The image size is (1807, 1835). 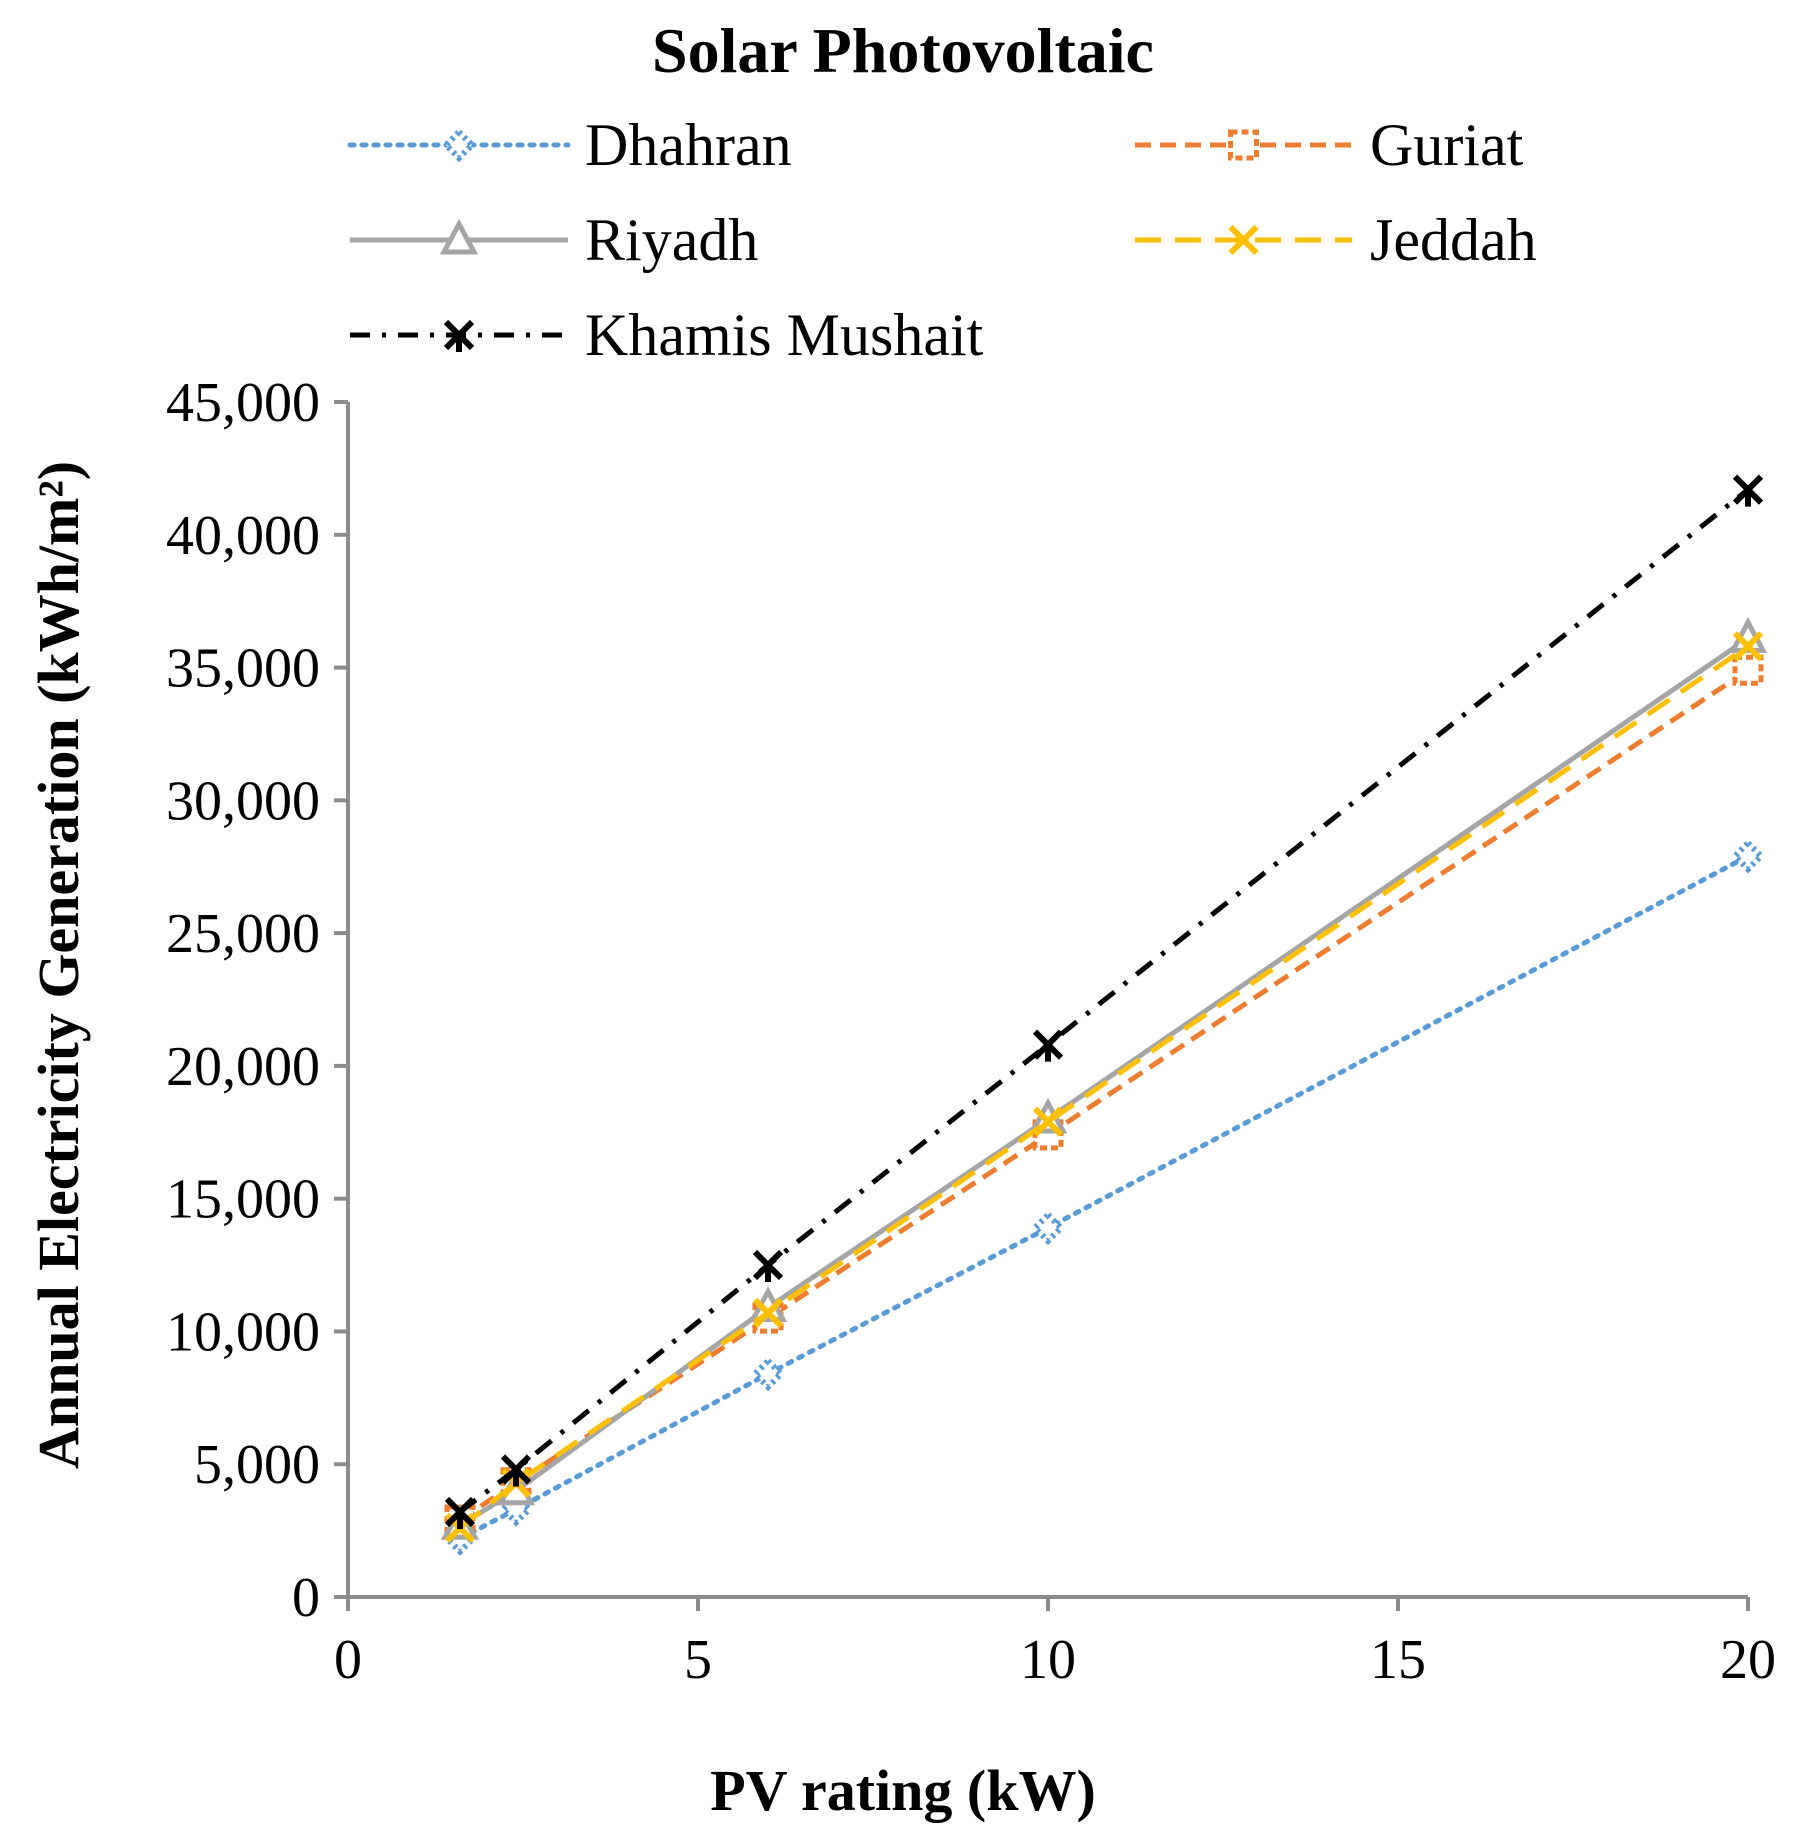 I want to click on x-axis-label: PV rating (kW), so click(x=903, y=1790).